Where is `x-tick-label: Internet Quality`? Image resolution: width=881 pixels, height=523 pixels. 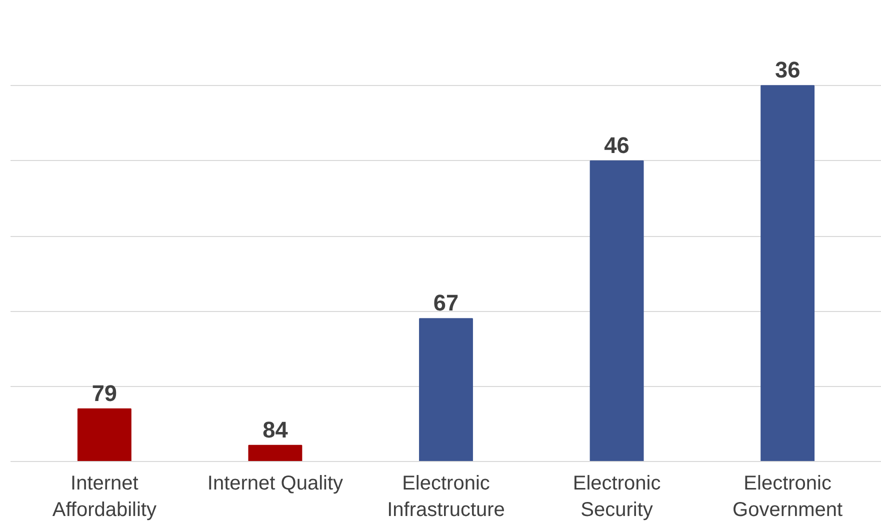
x-tick-label: Internet Quality is located at coordinates (275, 483).